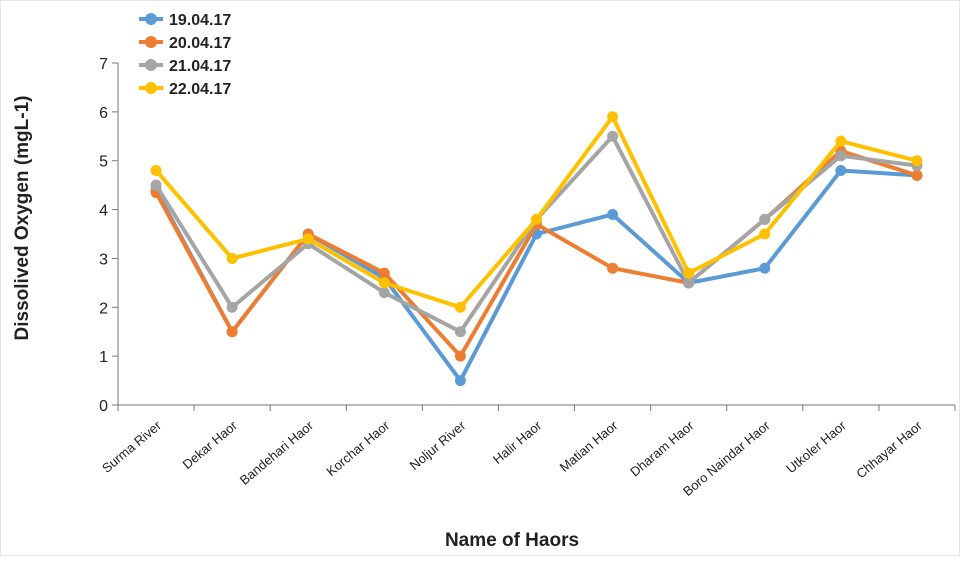 The width and height of the screenshot is (960, 561). I want to click on x-axis-title: Name of Haors, so click(512, 540).